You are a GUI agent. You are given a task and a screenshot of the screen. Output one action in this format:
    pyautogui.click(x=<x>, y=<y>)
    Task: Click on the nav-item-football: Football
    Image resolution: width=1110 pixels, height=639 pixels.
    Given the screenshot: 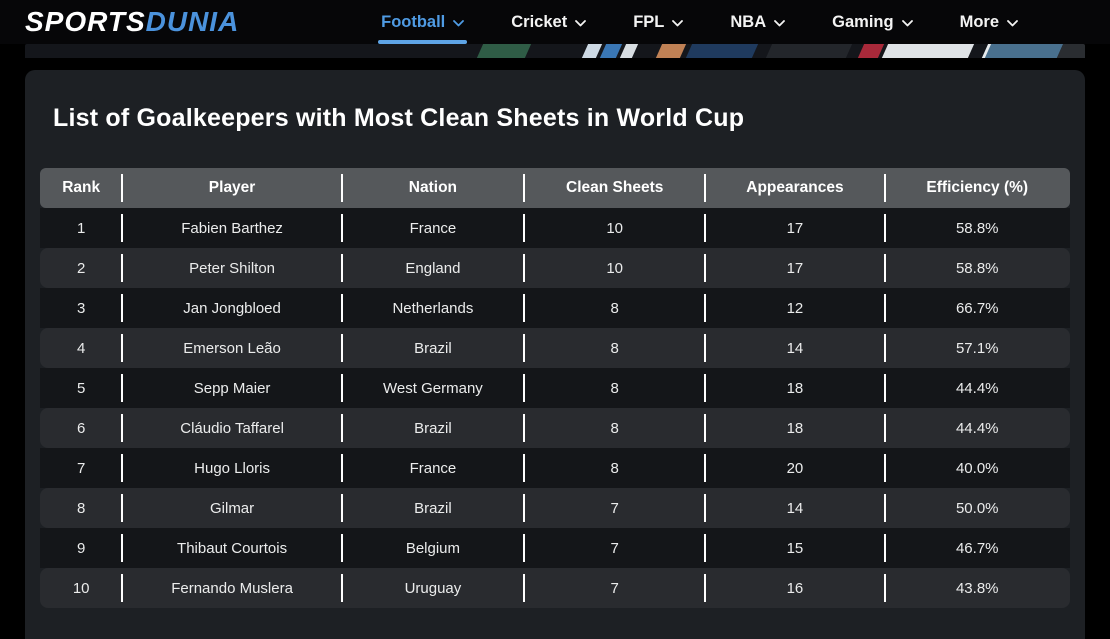 What is the action you would take?
    pyautogui.click(x=423, y=22)
    